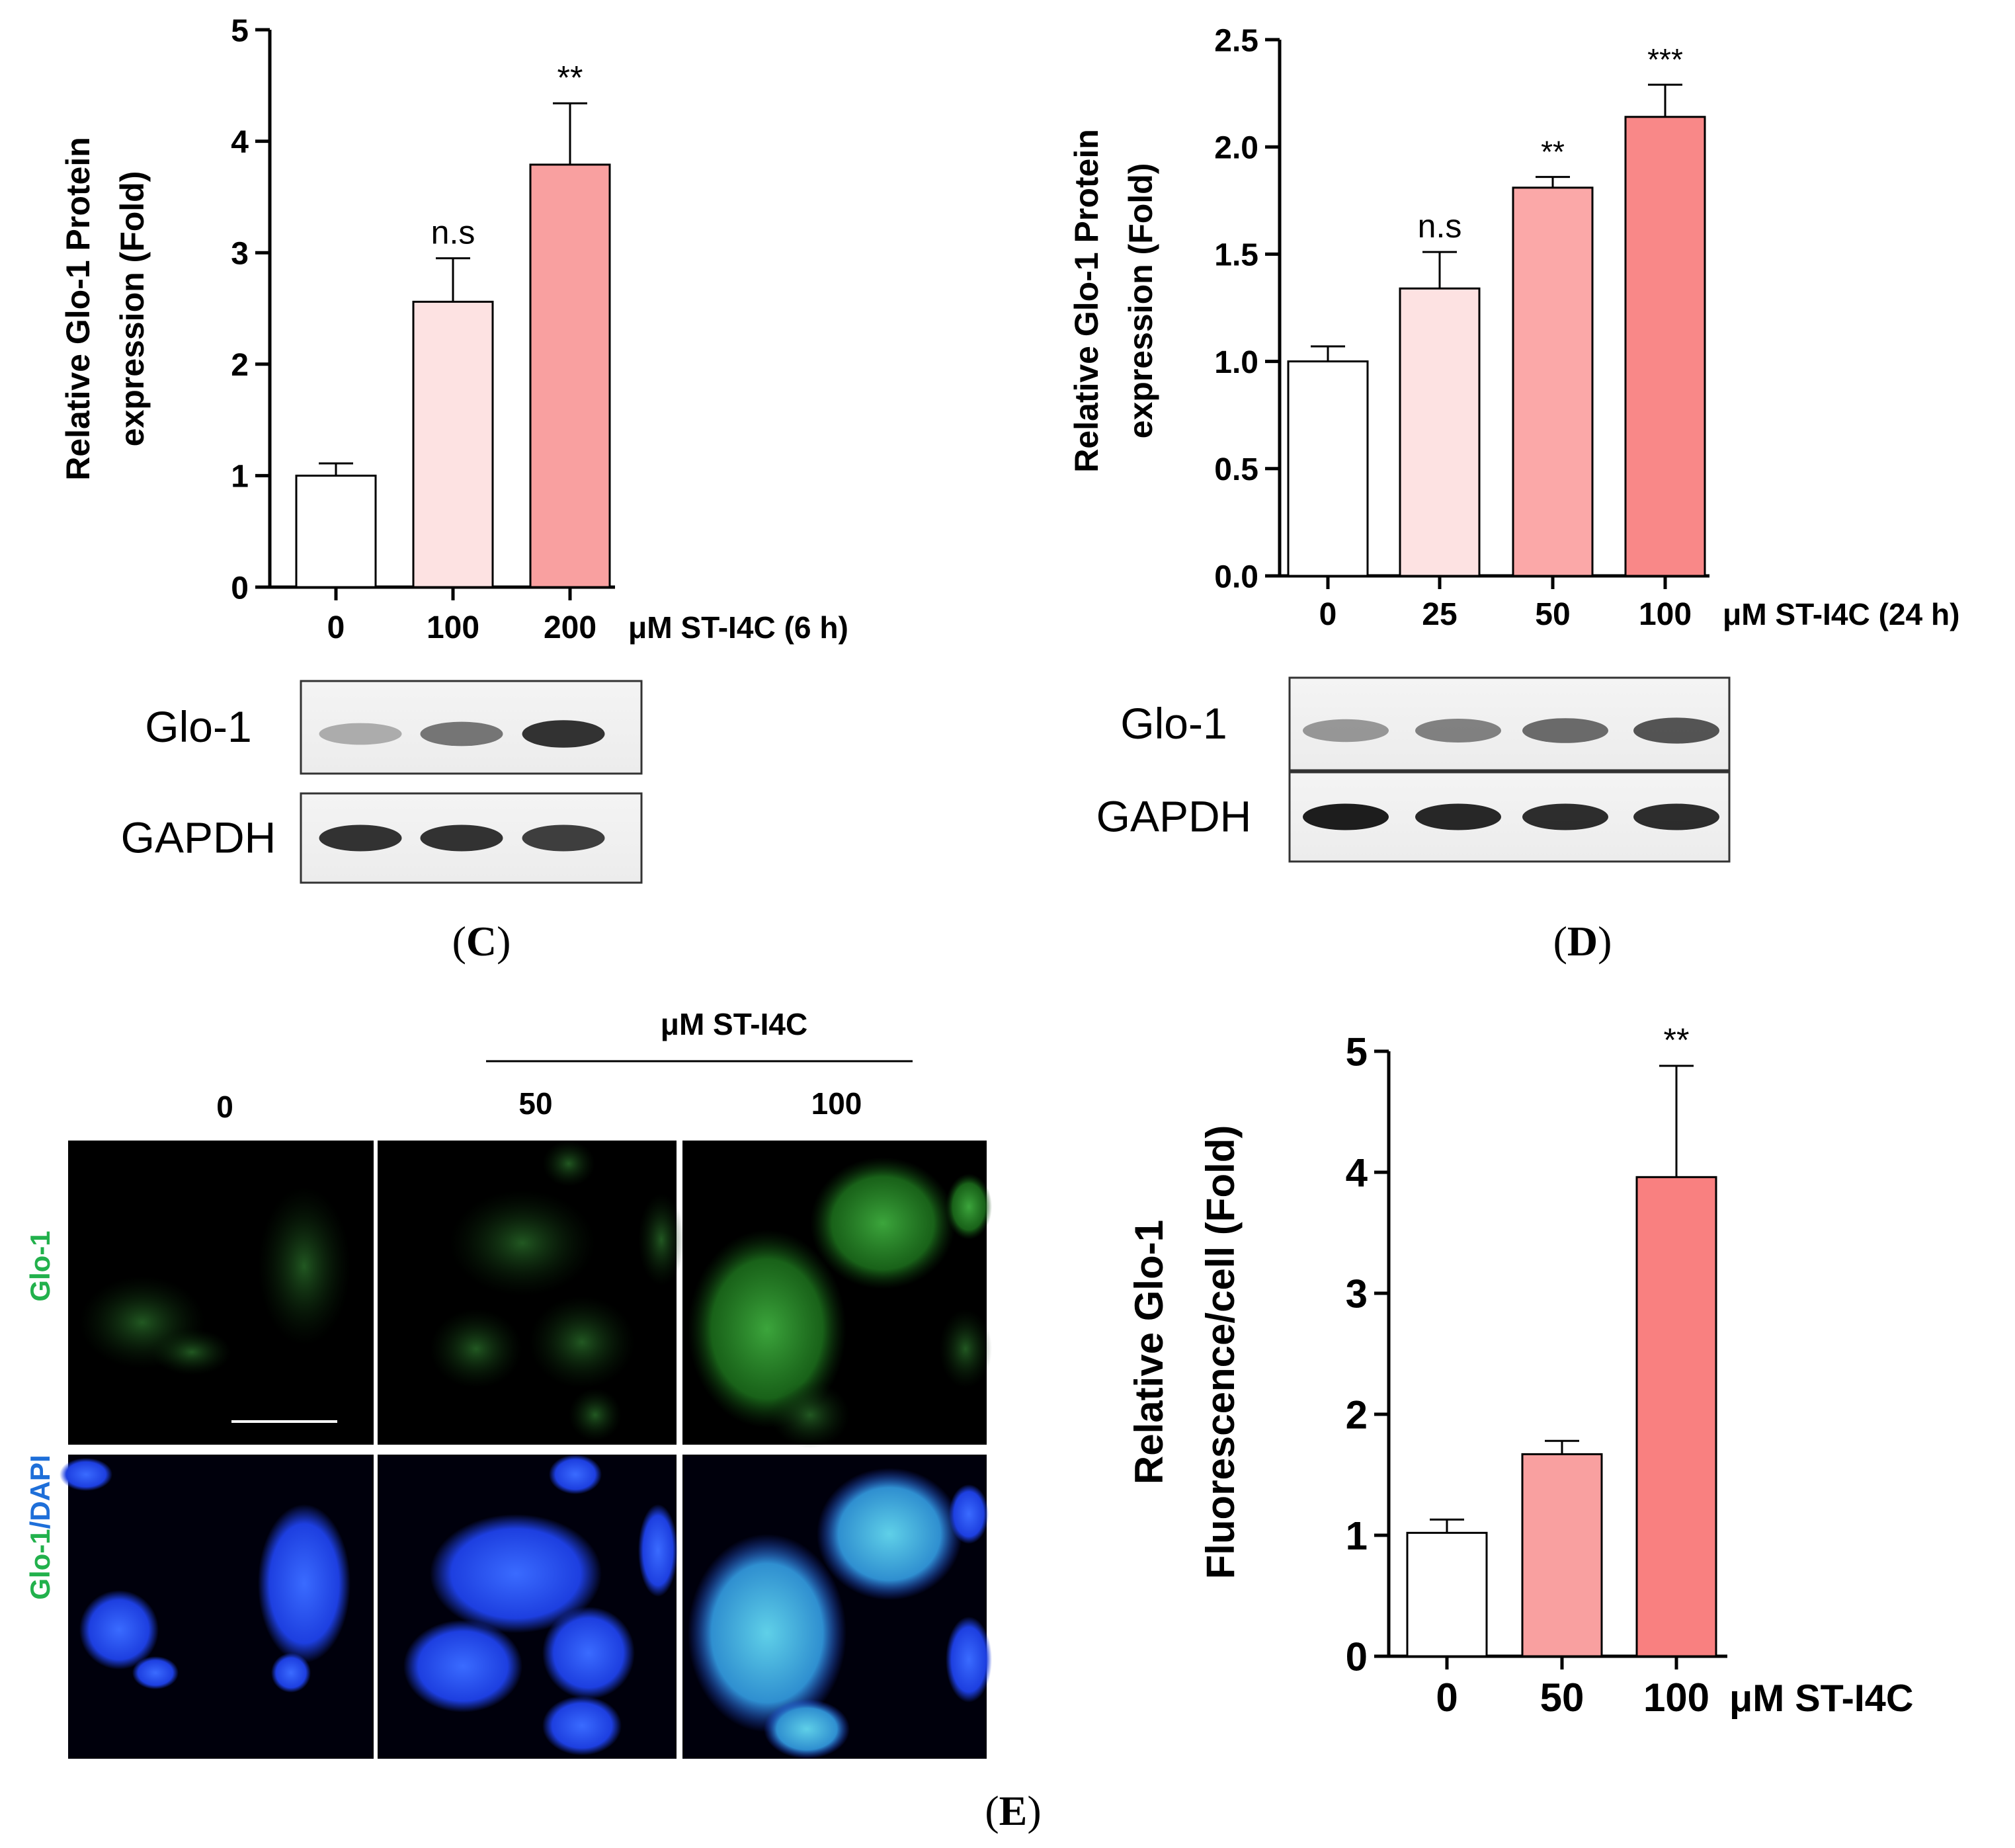  What do you see at coordinates (1149, 1352) in the screenshot?
I see `y-axis-label-line: Relative Glo-1` at bounding box center [1149, 1352].